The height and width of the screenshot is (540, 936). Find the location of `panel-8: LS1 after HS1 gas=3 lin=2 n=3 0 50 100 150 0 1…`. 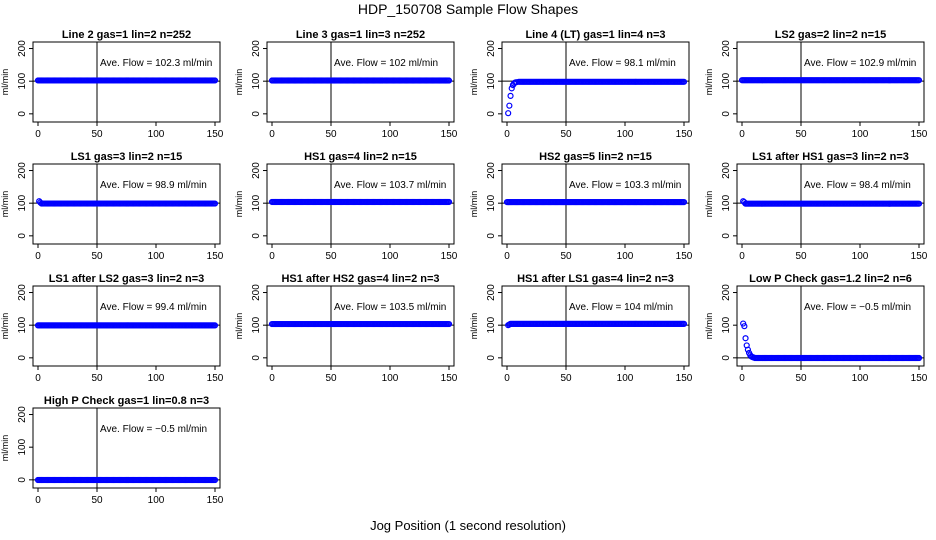

panel-8: LS1 after HS1 gas=3 lin=2 n=3 0 50 100 150 0 1… is located at coordinates (816, 206).